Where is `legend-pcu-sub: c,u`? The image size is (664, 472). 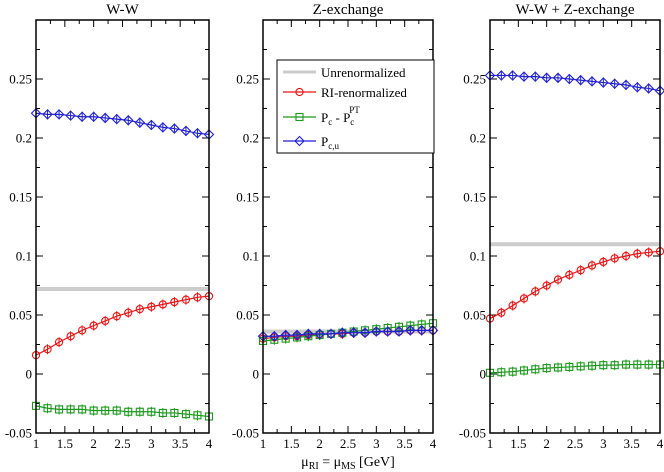
legend-pcu-sub: c,u is located at coordinates (333, 146).